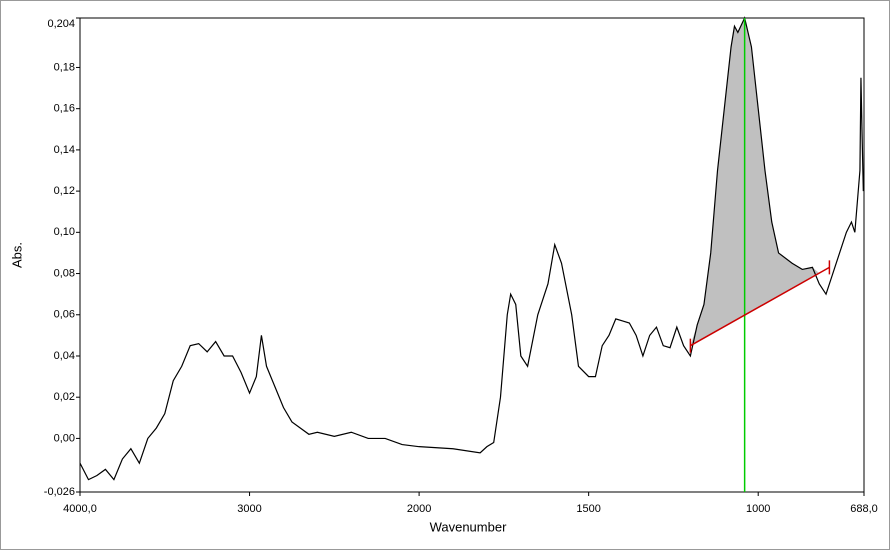 The image size is (890, 550). Describe the element at coordinates (419, 509) in the screenshot. I see `x-tick-label: 2000` at that location.